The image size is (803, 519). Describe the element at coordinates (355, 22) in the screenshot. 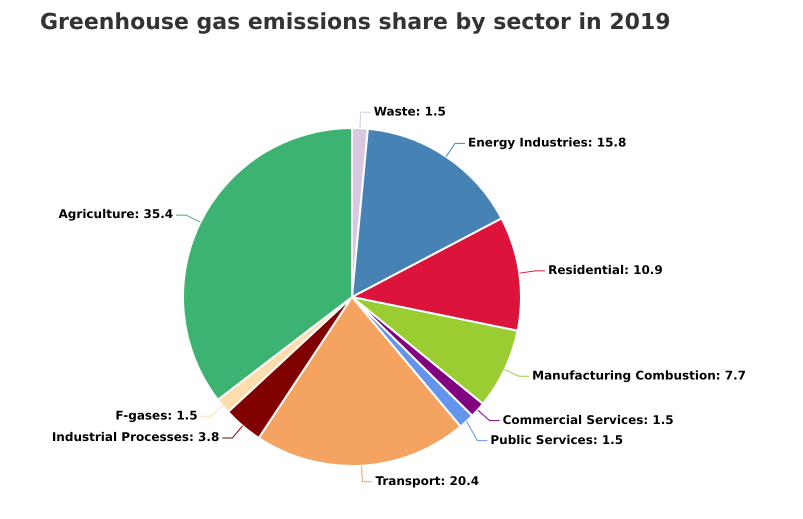

I see `chart-title: Greenhouse gas emissions share by sector in 2019` at that location.